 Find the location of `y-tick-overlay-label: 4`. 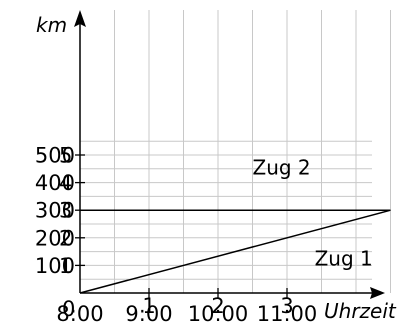

y-tick-overlay-label: 4 is located at coordinates (65, 183).